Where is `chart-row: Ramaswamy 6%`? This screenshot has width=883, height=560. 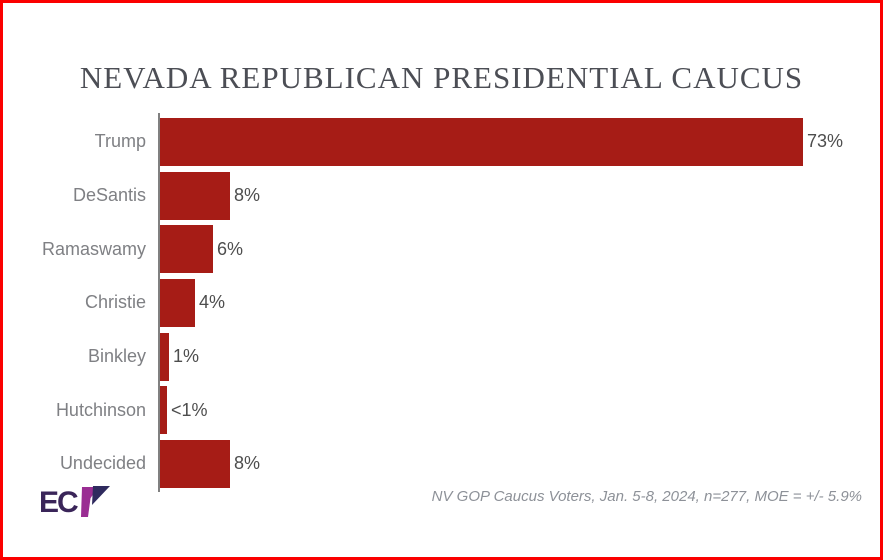
chart-row: Ramaswamy 6% is located at coordinates (441, 249).